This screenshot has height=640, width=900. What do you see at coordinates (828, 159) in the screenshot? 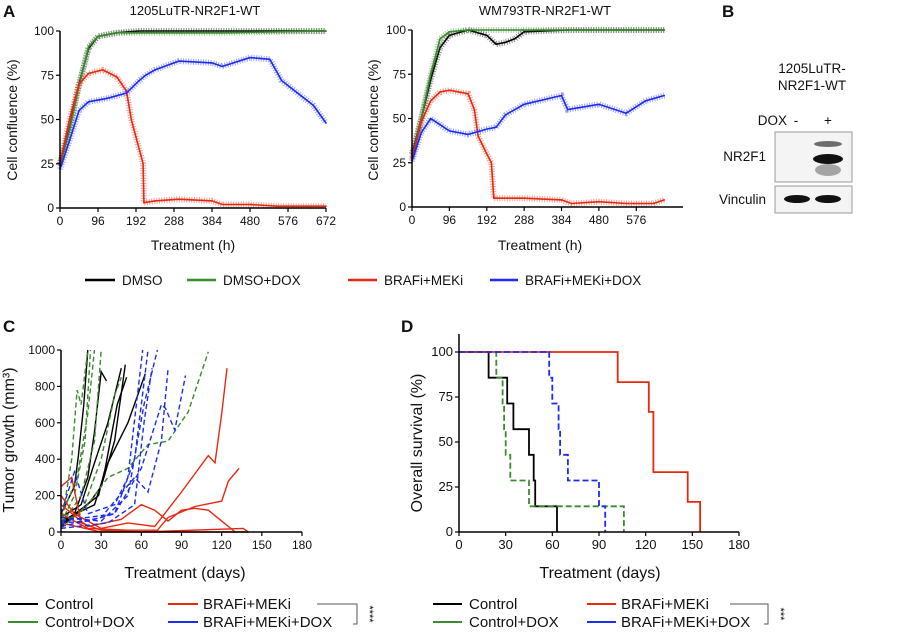
I see `blot-nr2f1-band-main` at bounding box center [828, 159].